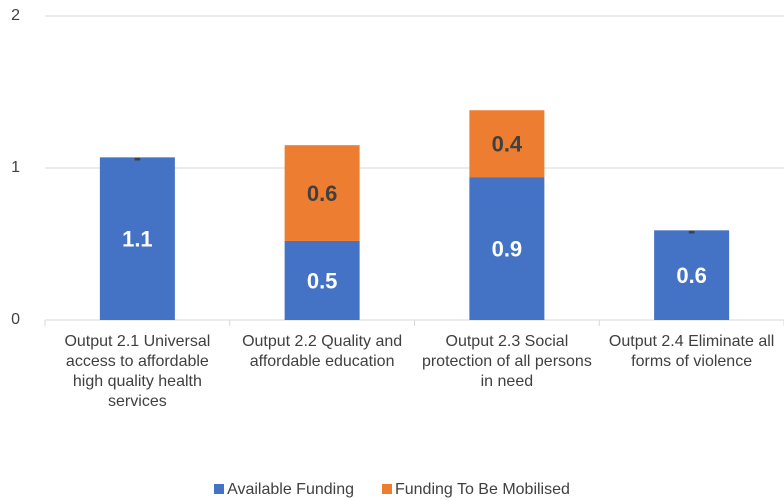  I want to click on data-label: 0.5, so click(322, 280).